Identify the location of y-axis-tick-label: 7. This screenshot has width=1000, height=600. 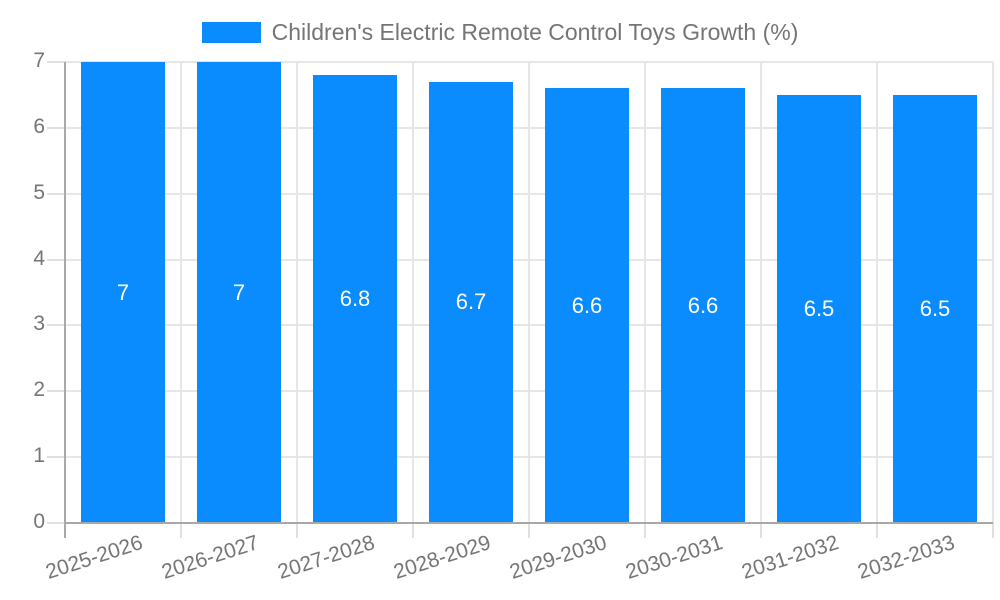
(39, 60).